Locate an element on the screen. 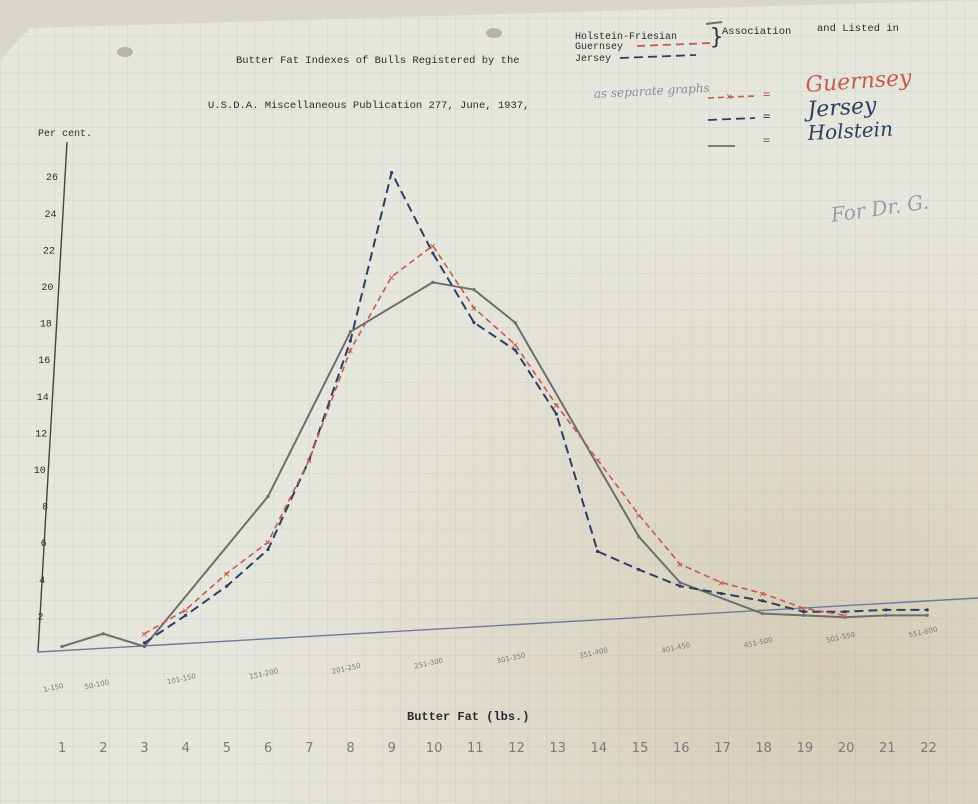 This screenshot has width=978, height=804. x-index-label: 7 is located at coordinates (309, 748).